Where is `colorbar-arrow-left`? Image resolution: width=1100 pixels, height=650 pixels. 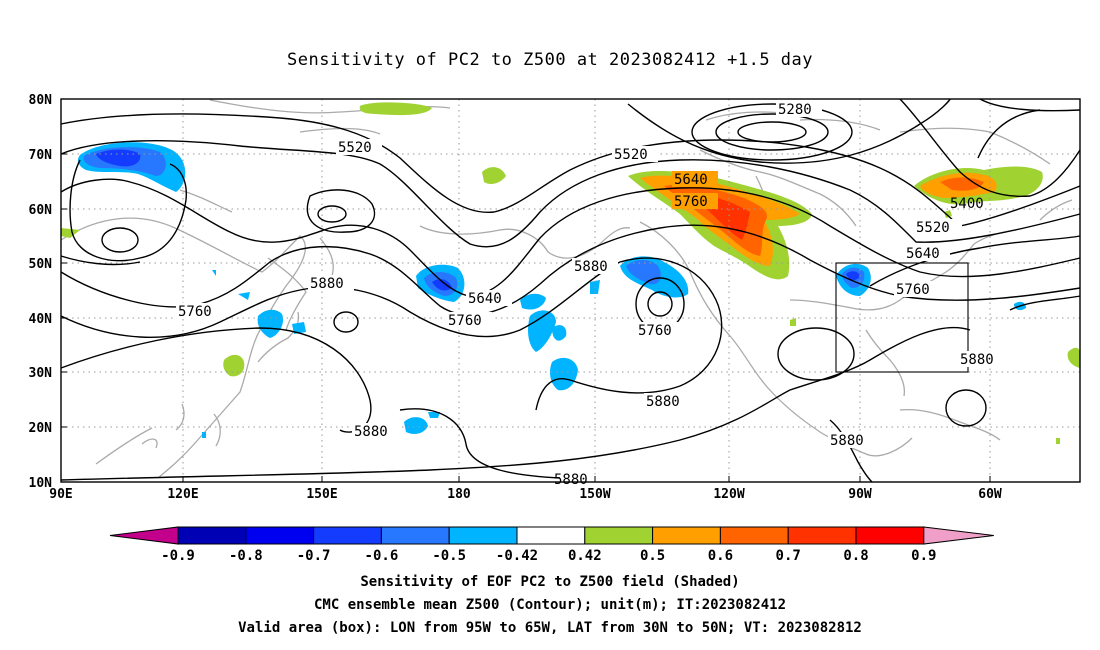 colorbar-arrow-left is located at coordinates (144, 535).